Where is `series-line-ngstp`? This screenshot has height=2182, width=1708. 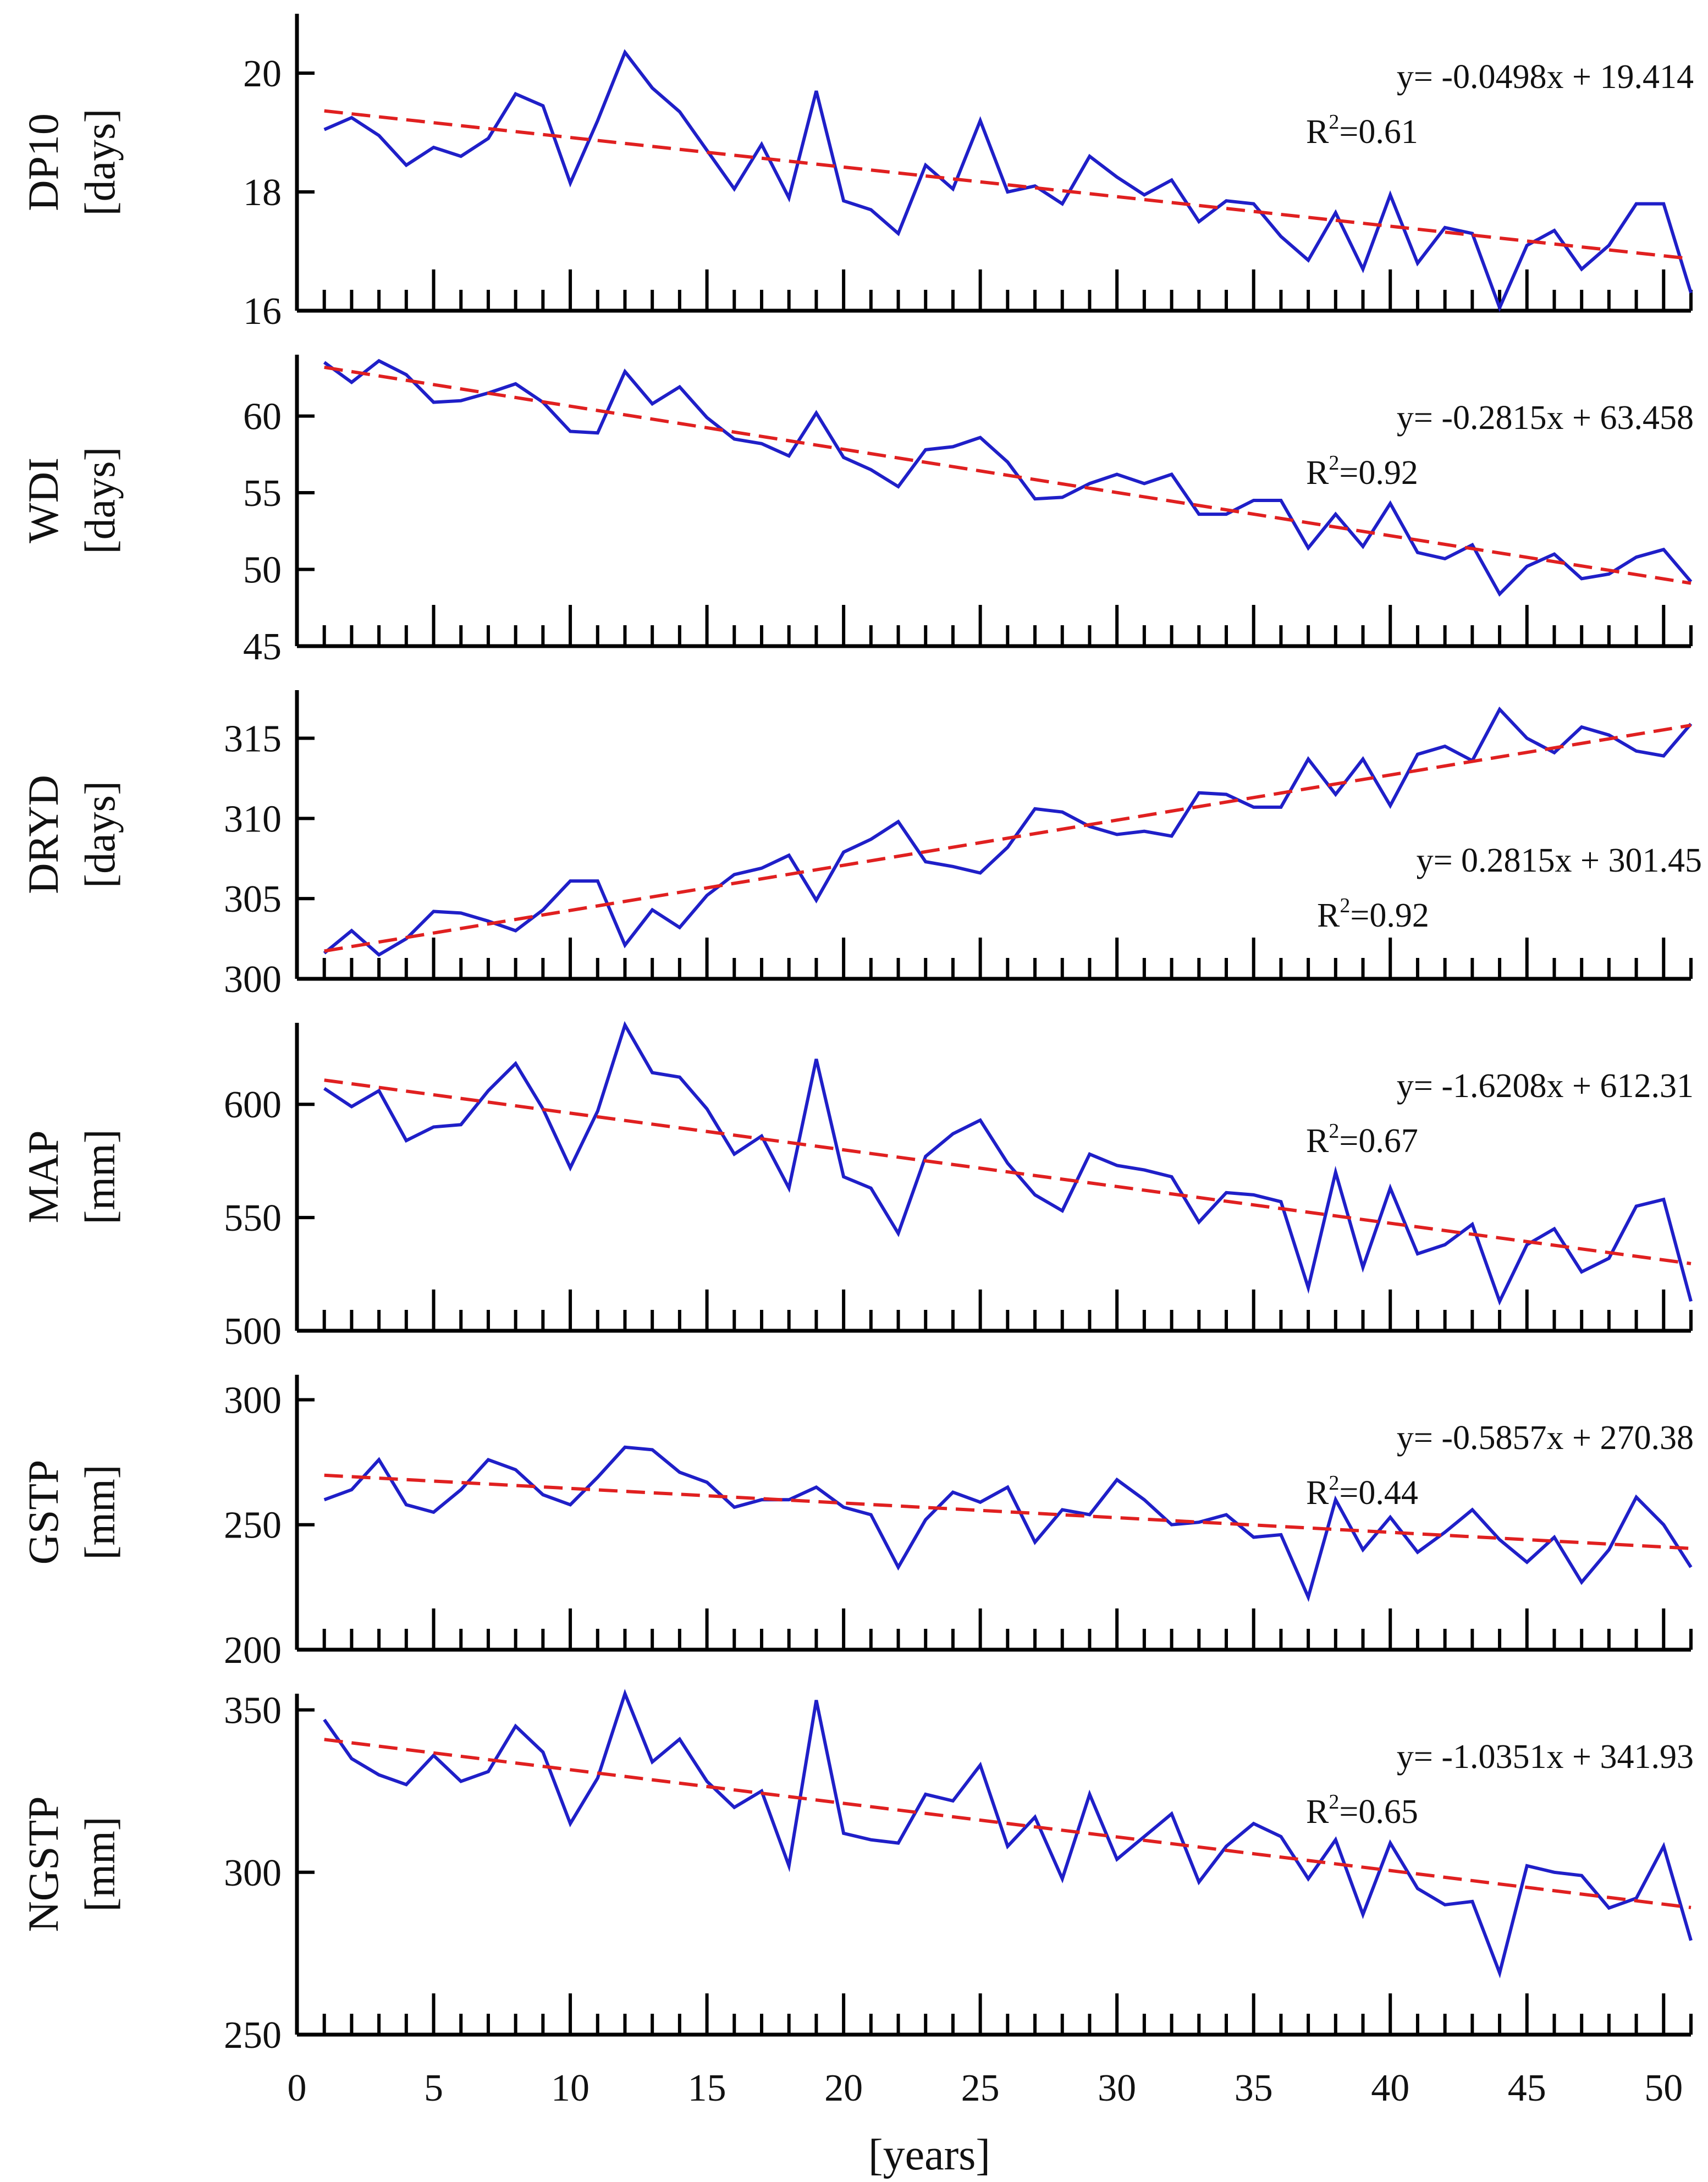 series-line-ngstp is located at coordinates (1008, 1834).